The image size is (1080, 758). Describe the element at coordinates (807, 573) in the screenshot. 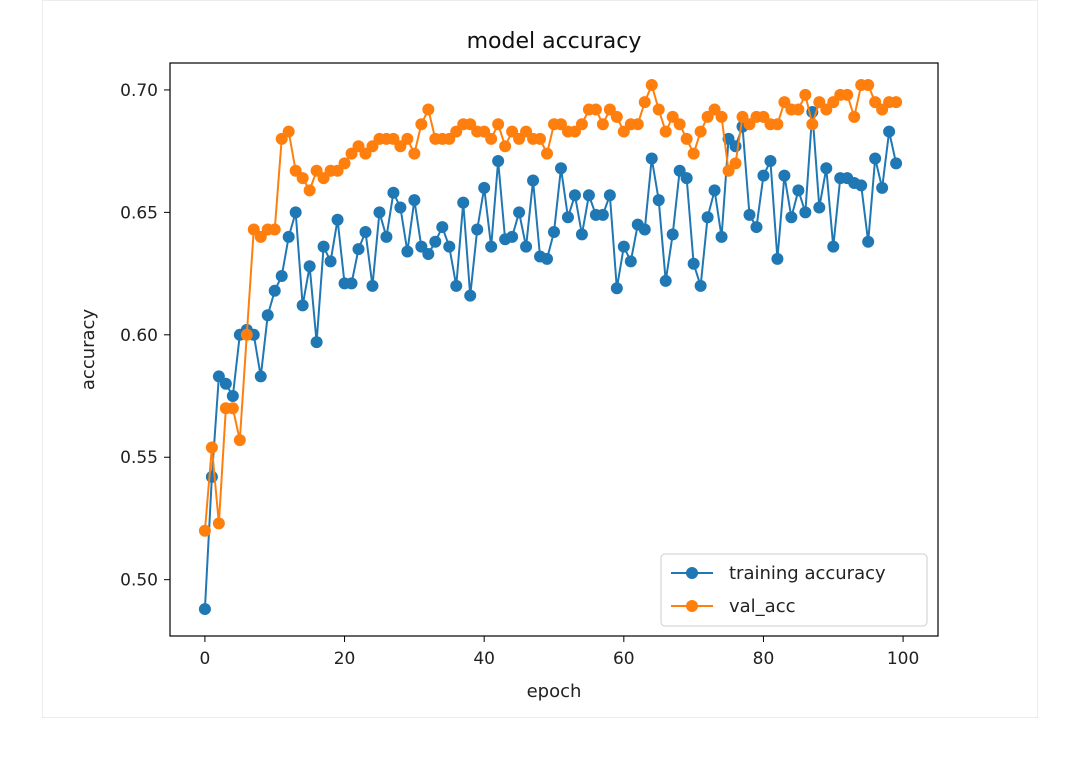

I see `legend-label: training accuracy` at that location.